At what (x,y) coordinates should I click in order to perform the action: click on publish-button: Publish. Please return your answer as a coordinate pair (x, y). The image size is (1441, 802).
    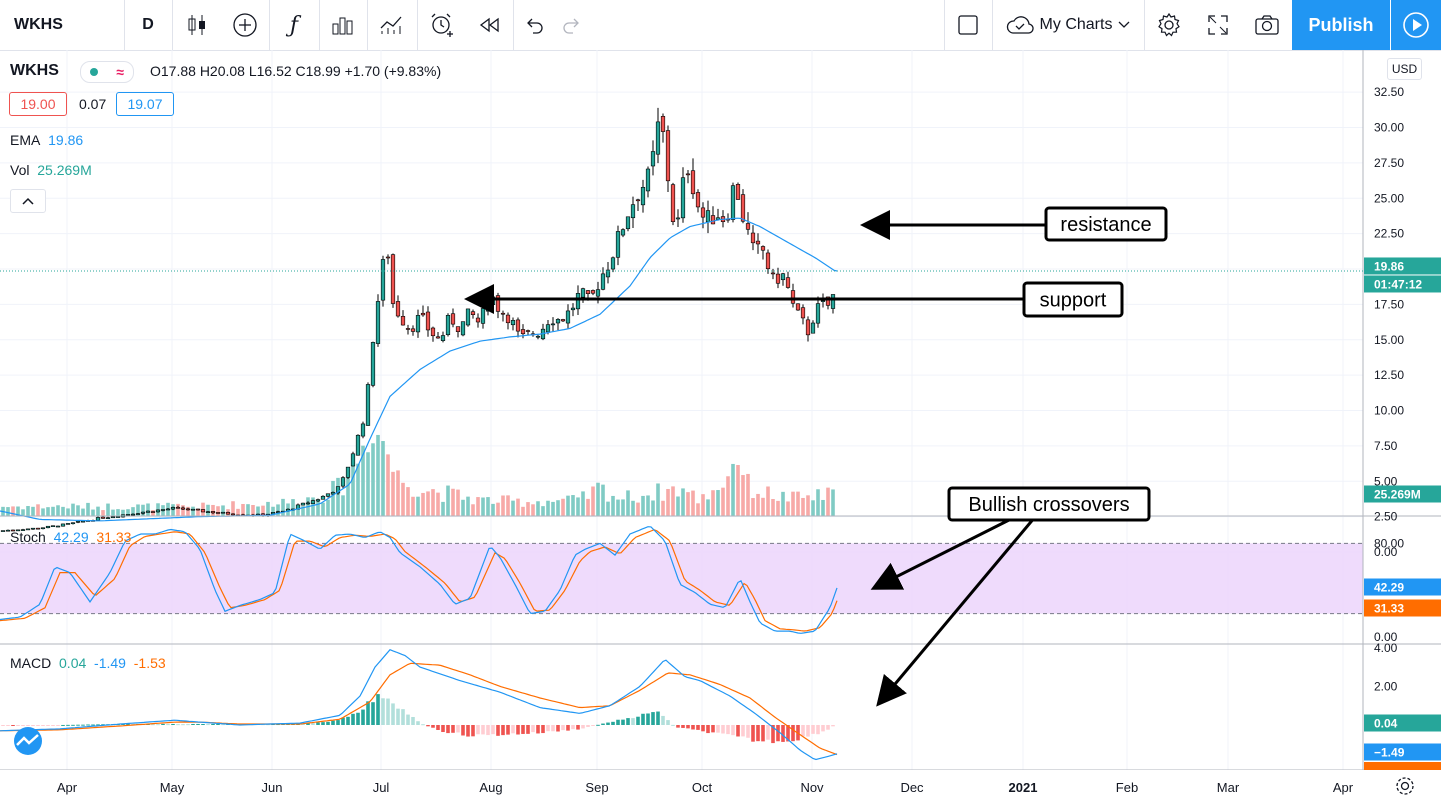
    Looking at the image, I should click on (1341, 25).